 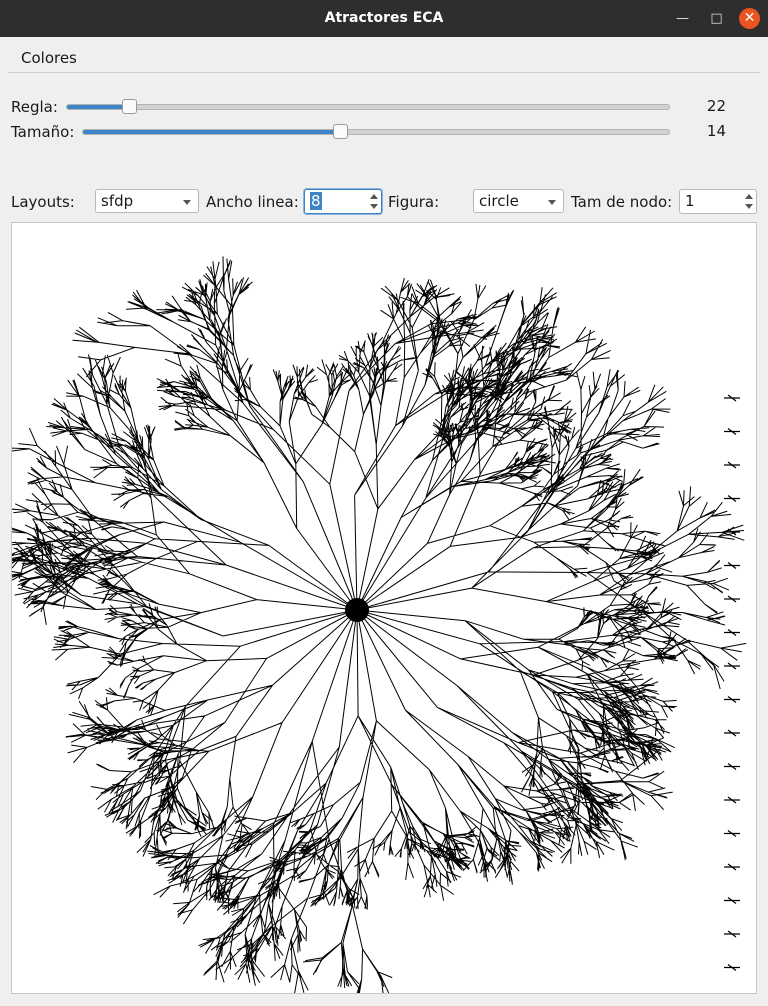 I want to click on menu-bar: Colores, so click(x=384, y=59).